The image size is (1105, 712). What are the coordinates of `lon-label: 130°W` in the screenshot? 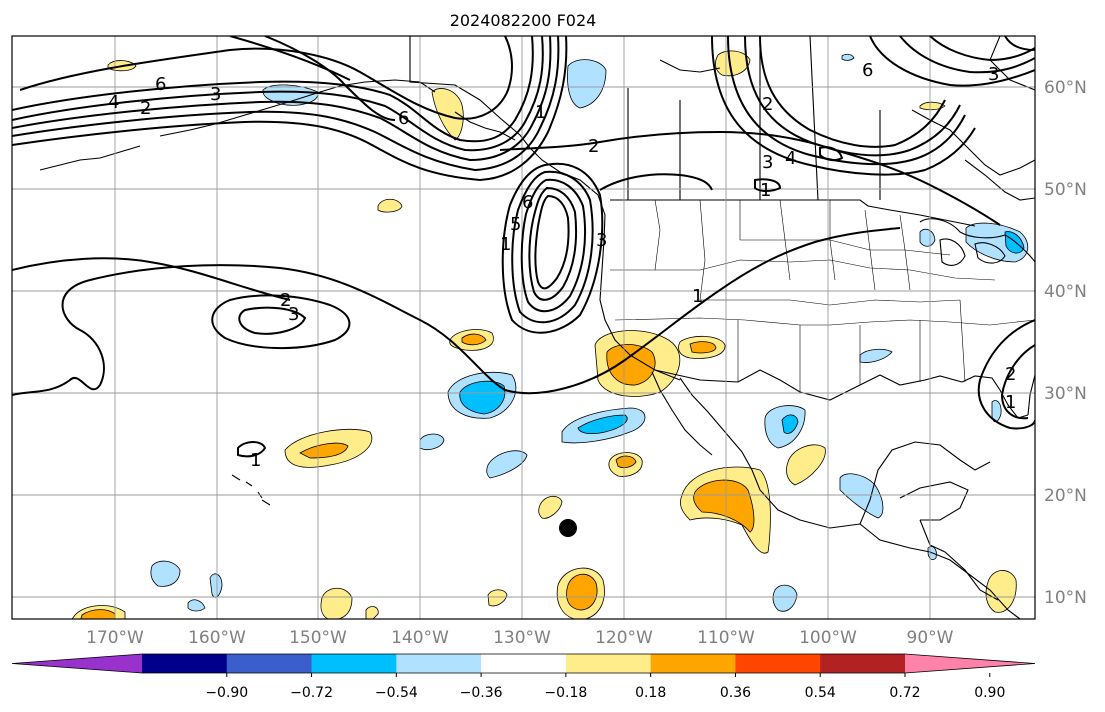 It's located at (522, 638).